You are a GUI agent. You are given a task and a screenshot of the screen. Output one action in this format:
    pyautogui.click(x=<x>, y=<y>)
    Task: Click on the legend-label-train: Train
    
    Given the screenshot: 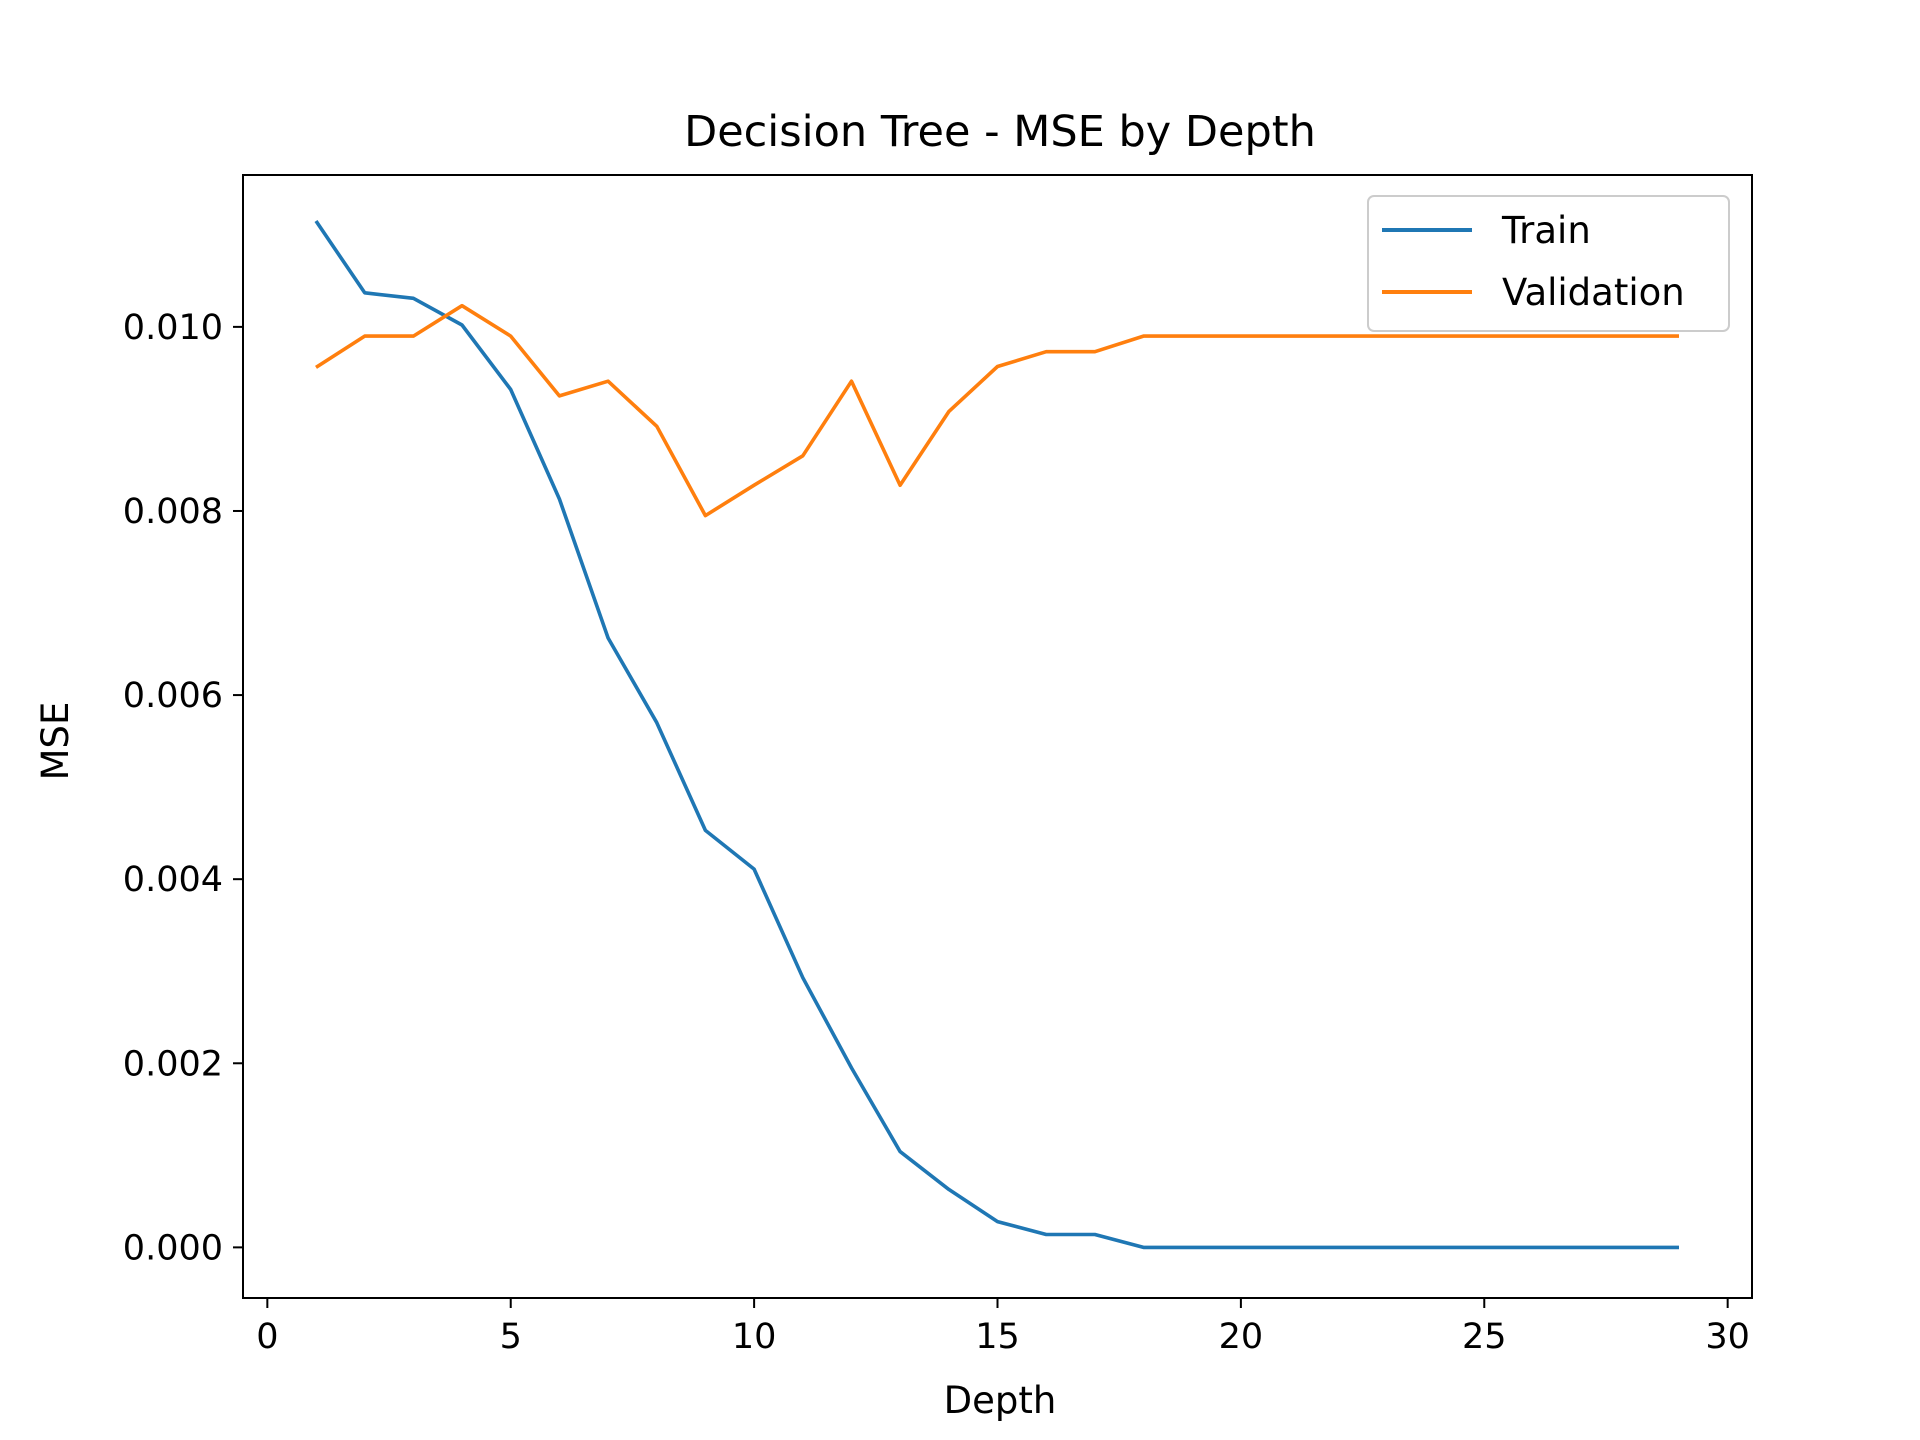 What is the action you would take?
    pyautogui.click(x=1546, y=230)
    